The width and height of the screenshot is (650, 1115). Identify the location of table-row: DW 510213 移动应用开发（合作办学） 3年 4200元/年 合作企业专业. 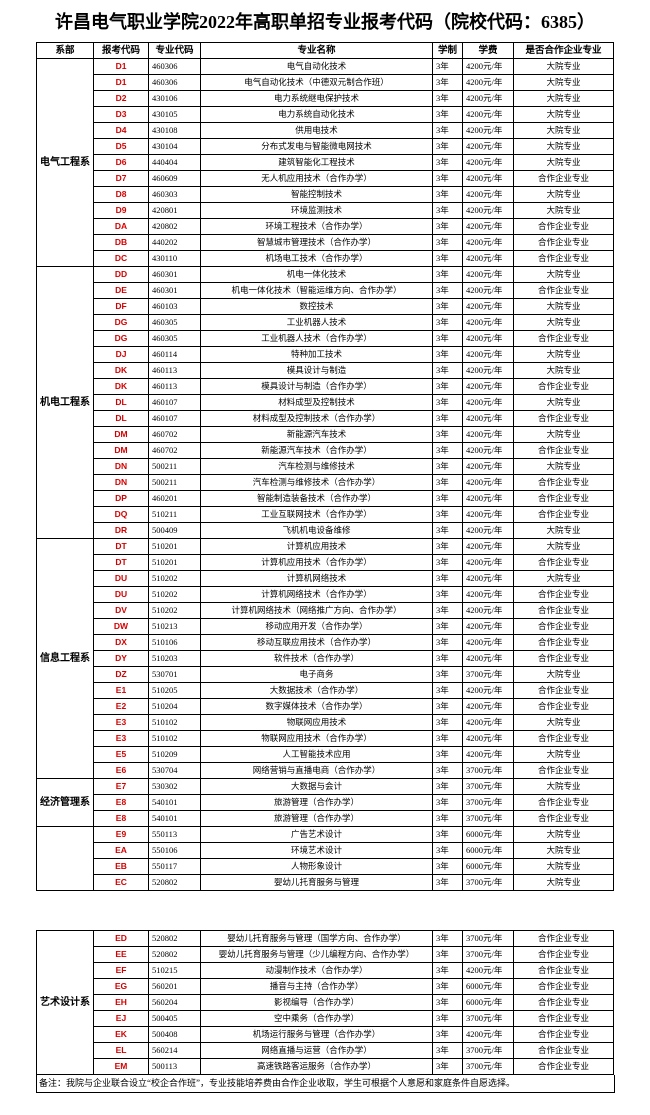
(325, 626).